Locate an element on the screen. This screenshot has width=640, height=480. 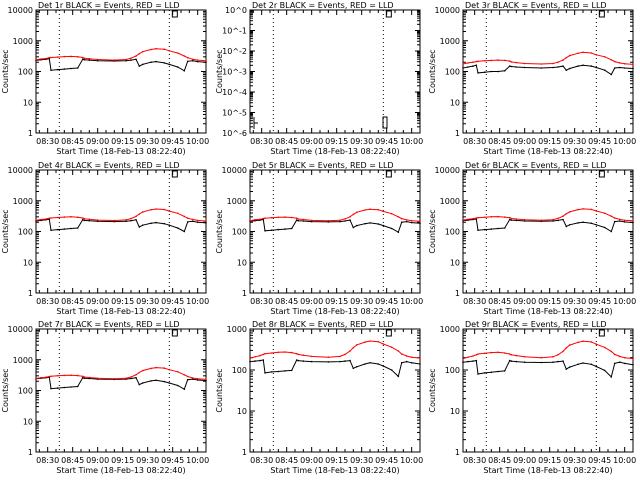
panel-title: Det 8r BLACK = Events, RED = LLD is located at coordinates (323, 324).